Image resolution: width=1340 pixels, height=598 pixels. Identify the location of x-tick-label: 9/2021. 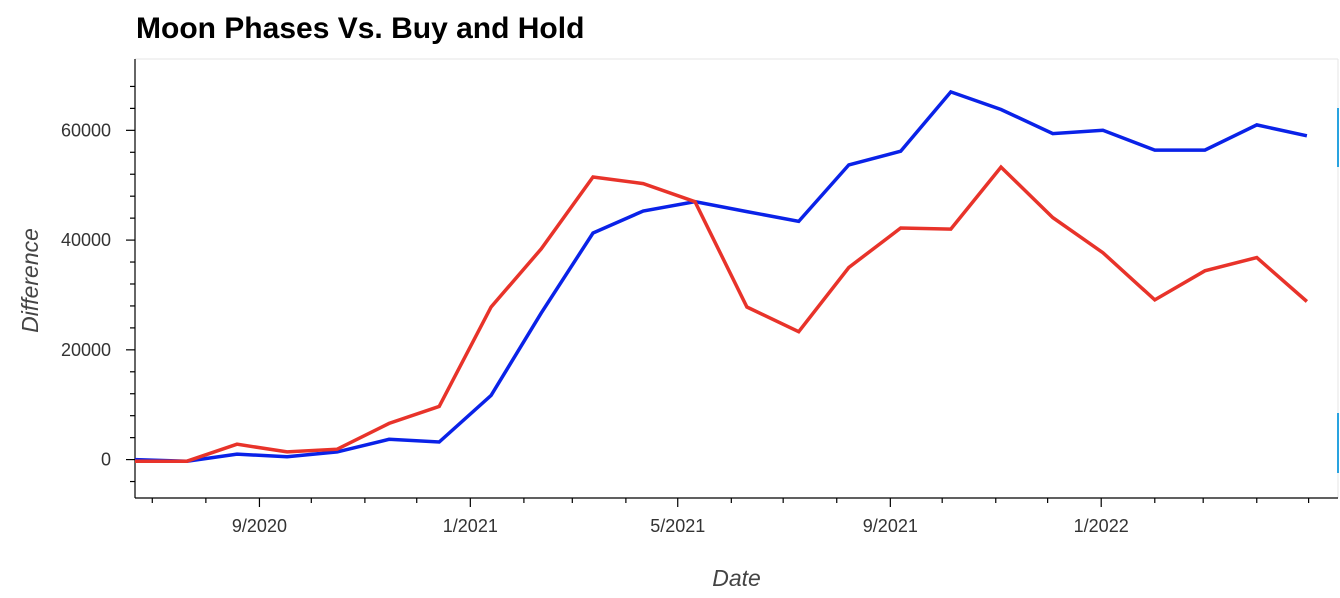
(890, 526).